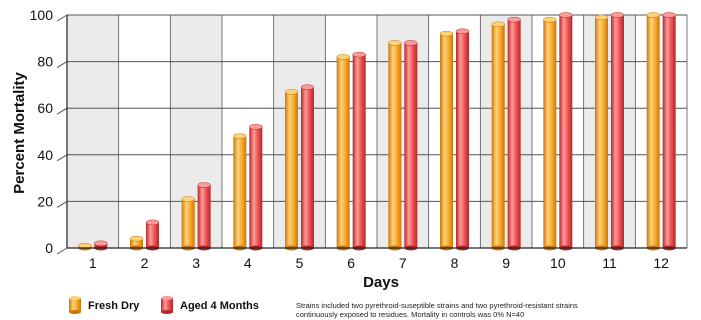 The image size is (701, 320). Describe the element at coordinates (114, 306) in the screenshot. I see `legend-label-fresh-dry: Fresh Dry` at that location.